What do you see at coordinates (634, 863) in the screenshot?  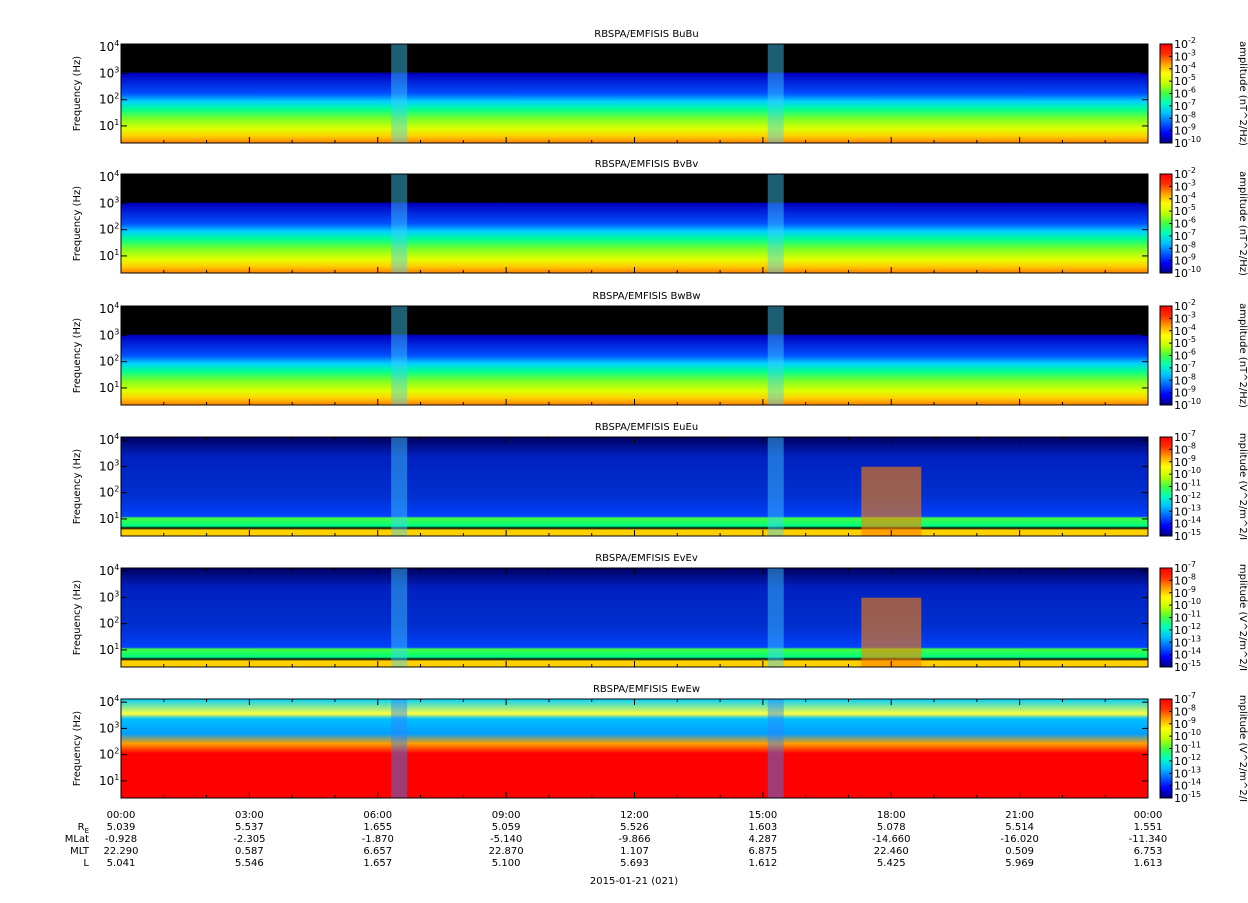 I see `ephemeris-value: 5.693` at bounding box center [634, 863].